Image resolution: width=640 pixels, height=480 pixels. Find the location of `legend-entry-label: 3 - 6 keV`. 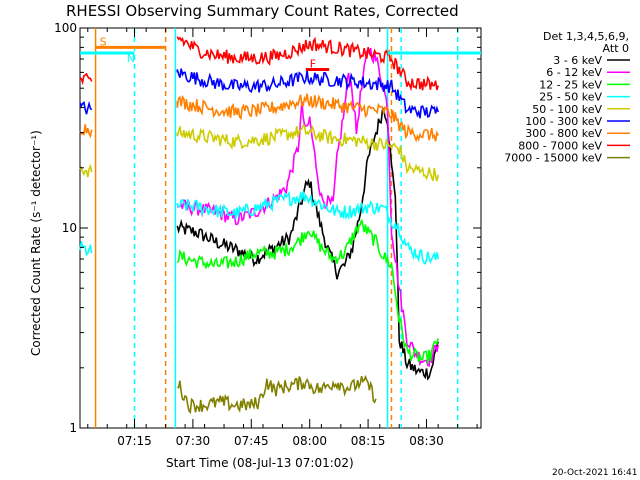

legend-entry-label: 3 - 6 keV is located at coordinates (577, 60).